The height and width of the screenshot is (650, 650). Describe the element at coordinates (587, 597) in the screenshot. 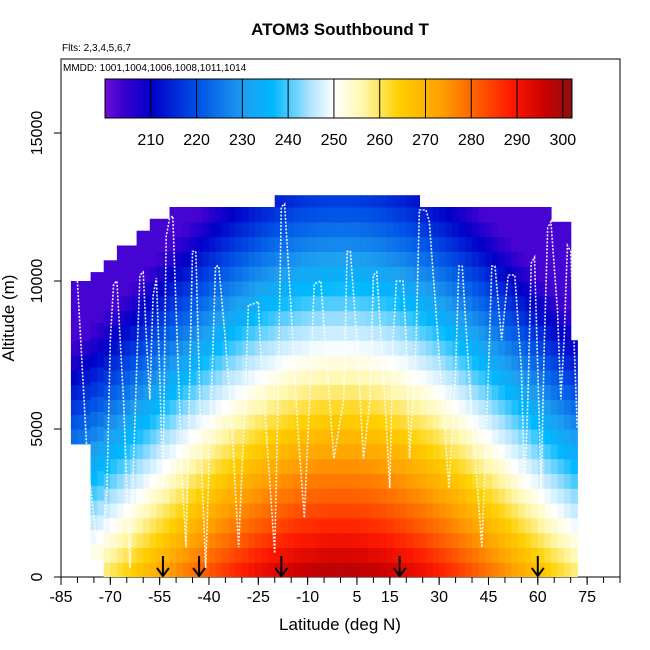

I see `x-tick-label: 75` at that location.